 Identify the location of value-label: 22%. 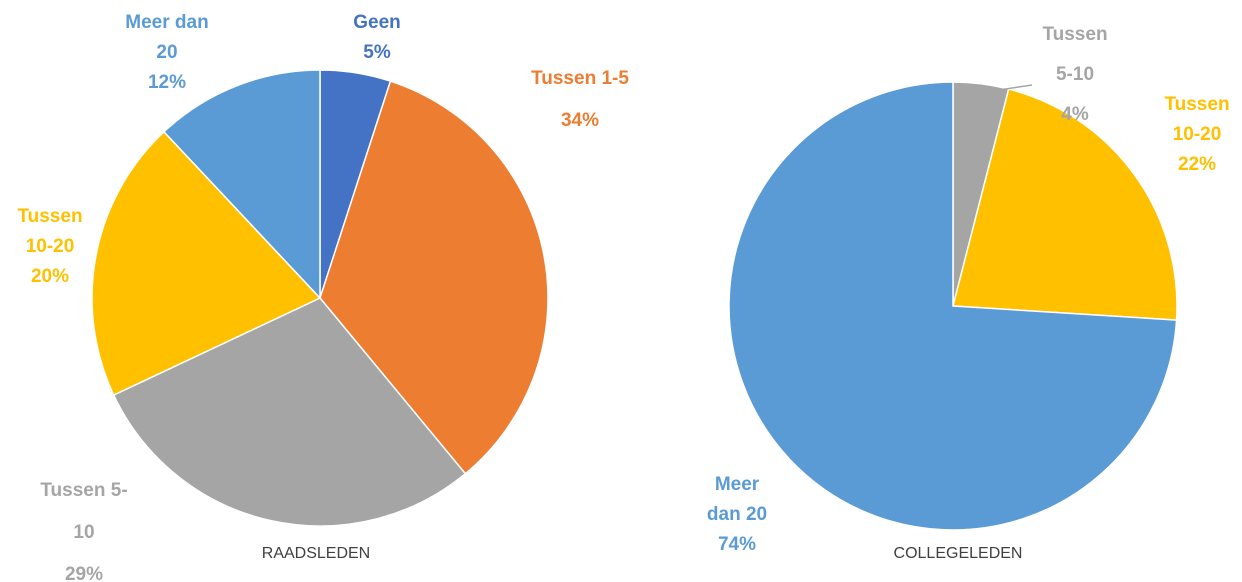
(1197, 164).